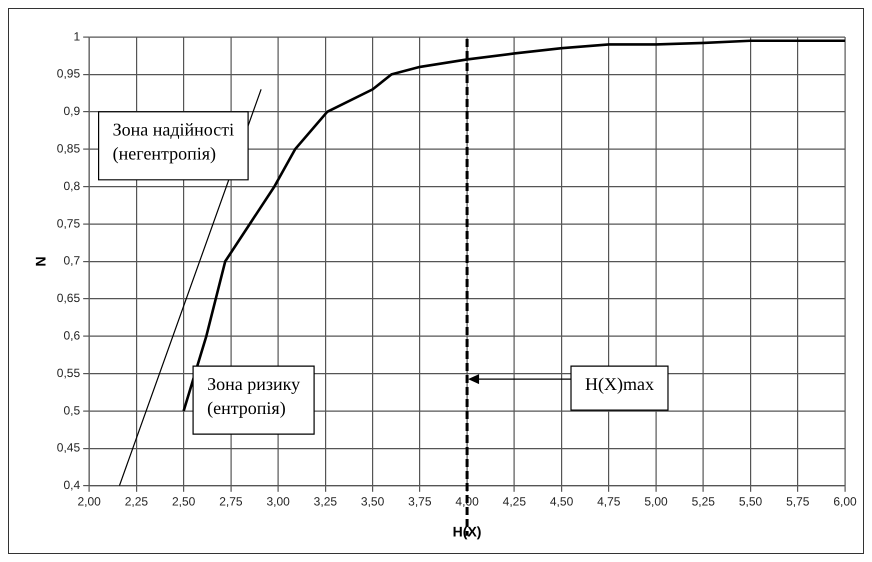 The height and width of the screenshot is (562, 872). I want to click on y-tick-label: 0,5, so click(71, 410).